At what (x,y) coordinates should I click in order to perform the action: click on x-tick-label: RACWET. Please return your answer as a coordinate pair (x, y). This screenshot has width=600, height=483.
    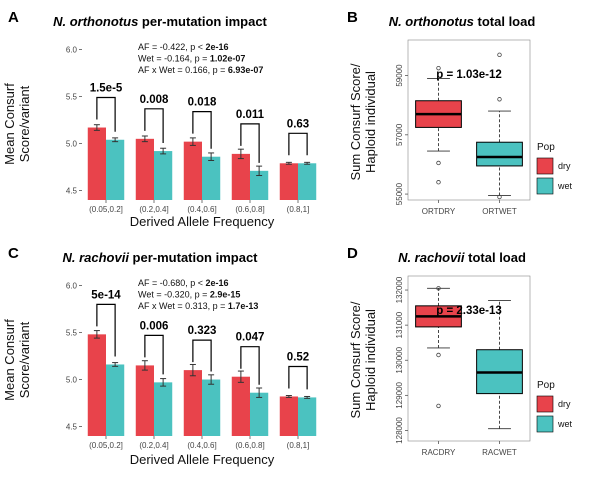
    Looking at the image, I should click on (499, 452).